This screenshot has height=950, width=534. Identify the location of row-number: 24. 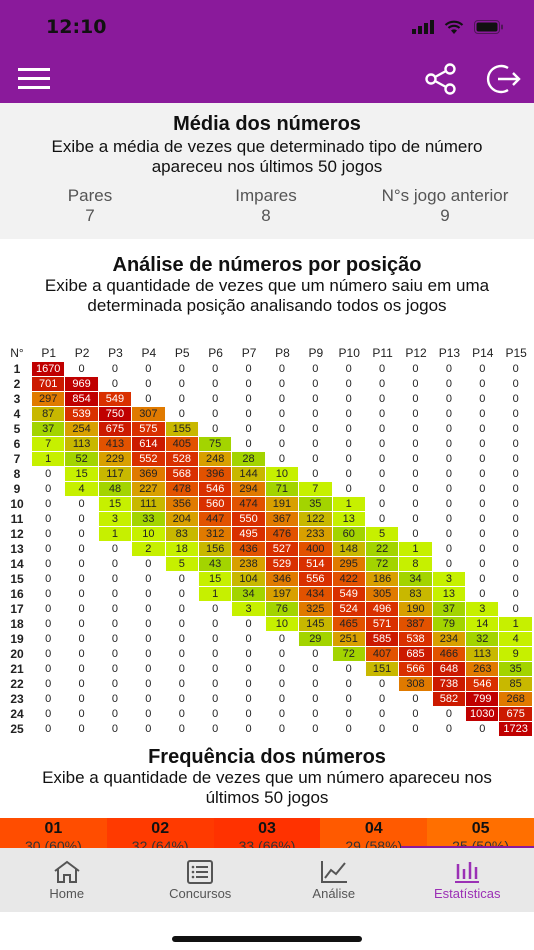
(17, 714).